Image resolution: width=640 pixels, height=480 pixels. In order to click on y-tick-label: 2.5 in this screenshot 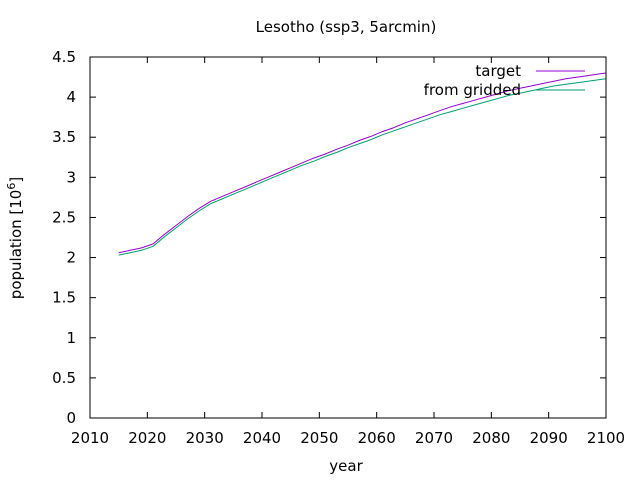, I will do `click(64, 217)`.